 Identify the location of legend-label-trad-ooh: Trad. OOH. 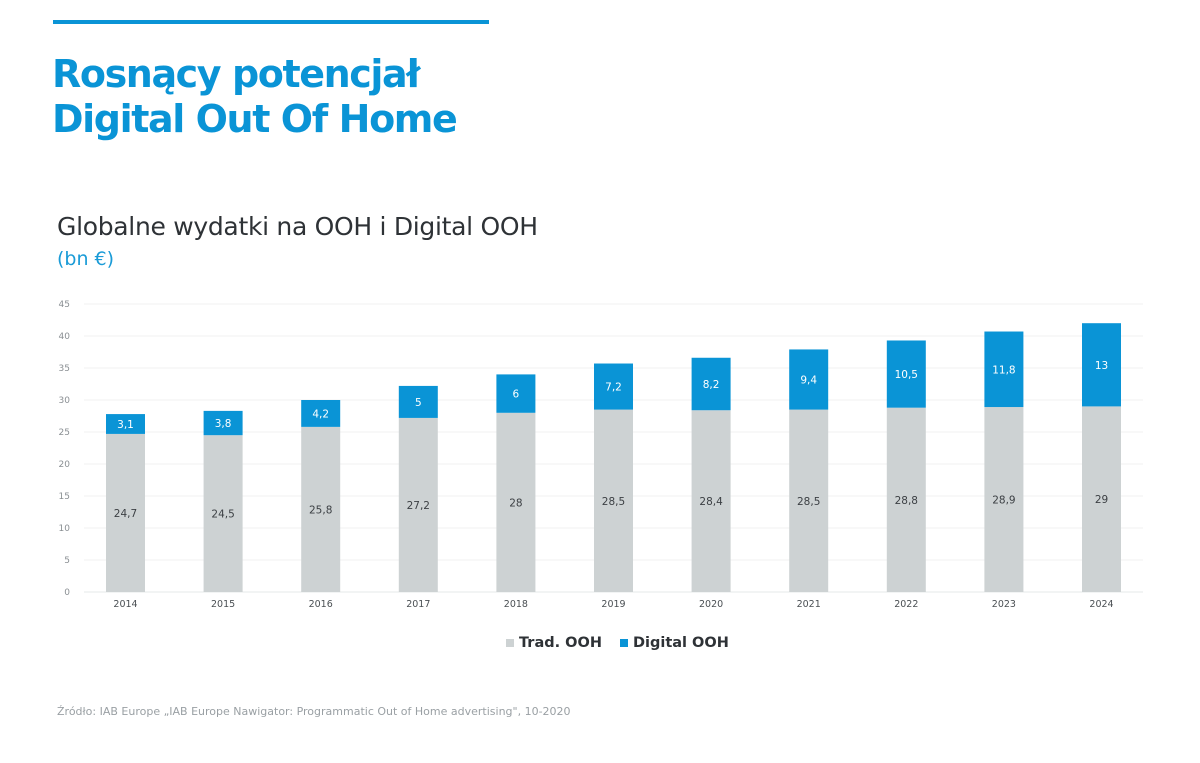
(560, 643).